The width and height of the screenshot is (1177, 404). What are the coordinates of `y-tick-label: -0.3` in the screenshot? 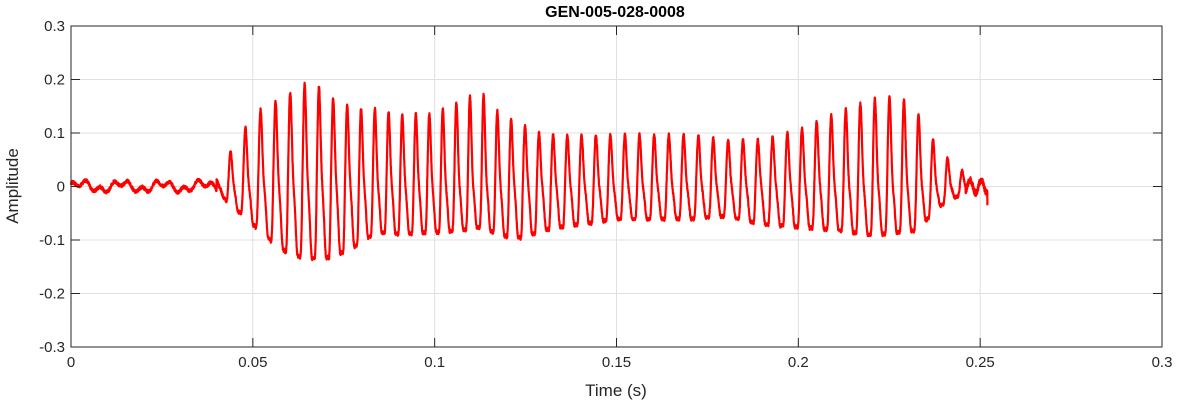 It's located at (52, 347).